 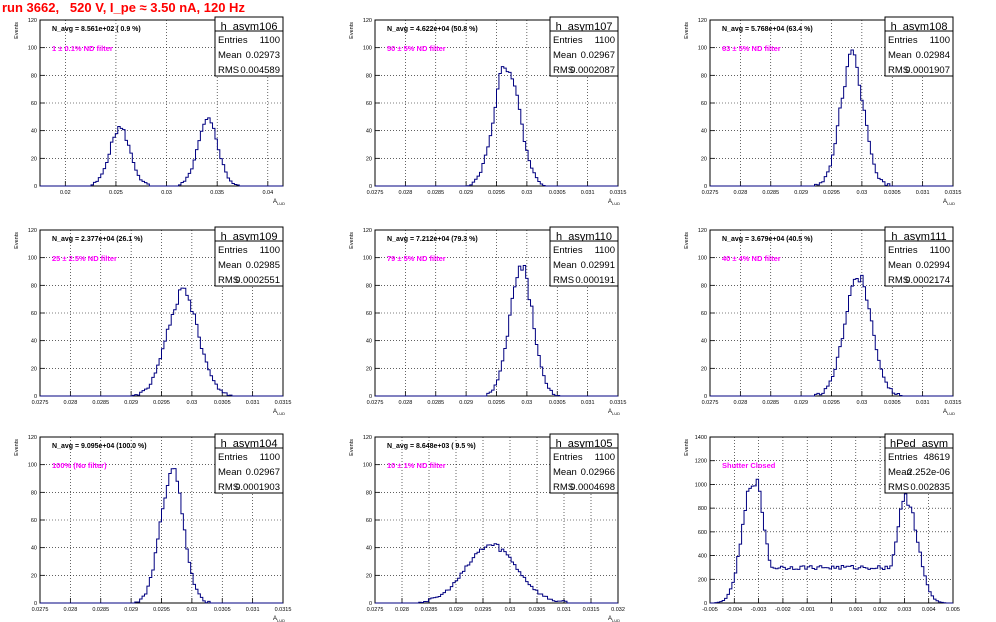 I want to click on x-tick-label: 0.035, so click(x=217, y=193).